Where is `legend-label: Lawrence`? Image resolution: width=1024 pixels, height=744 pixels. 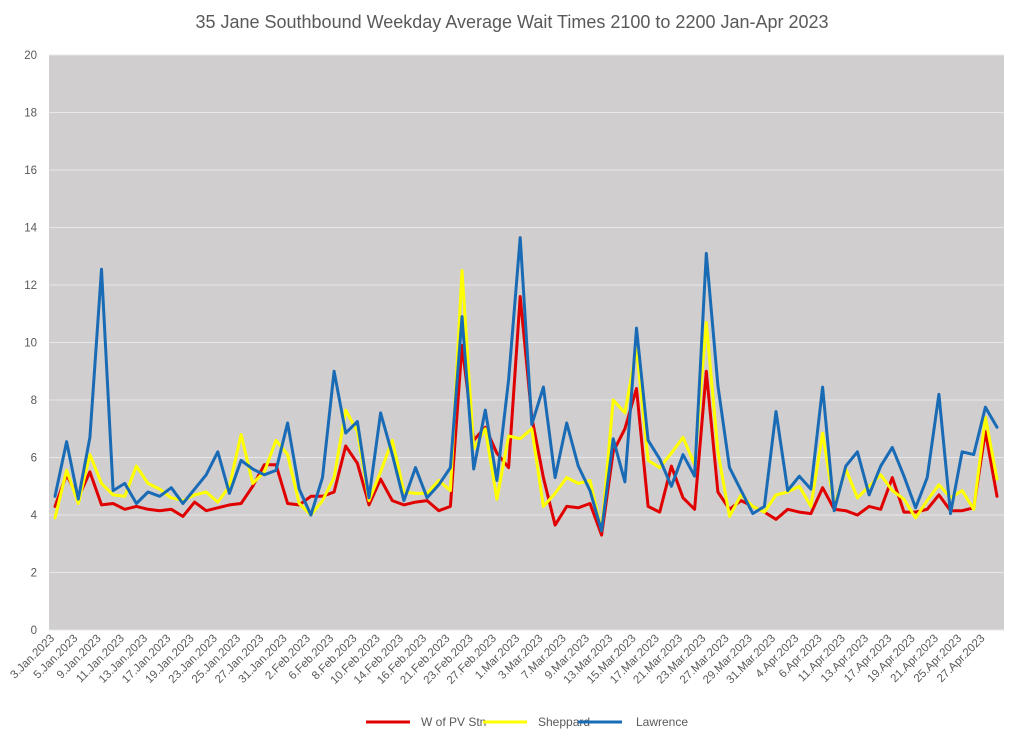 legend-label: Lawrence is located at coordinates (662, 722).